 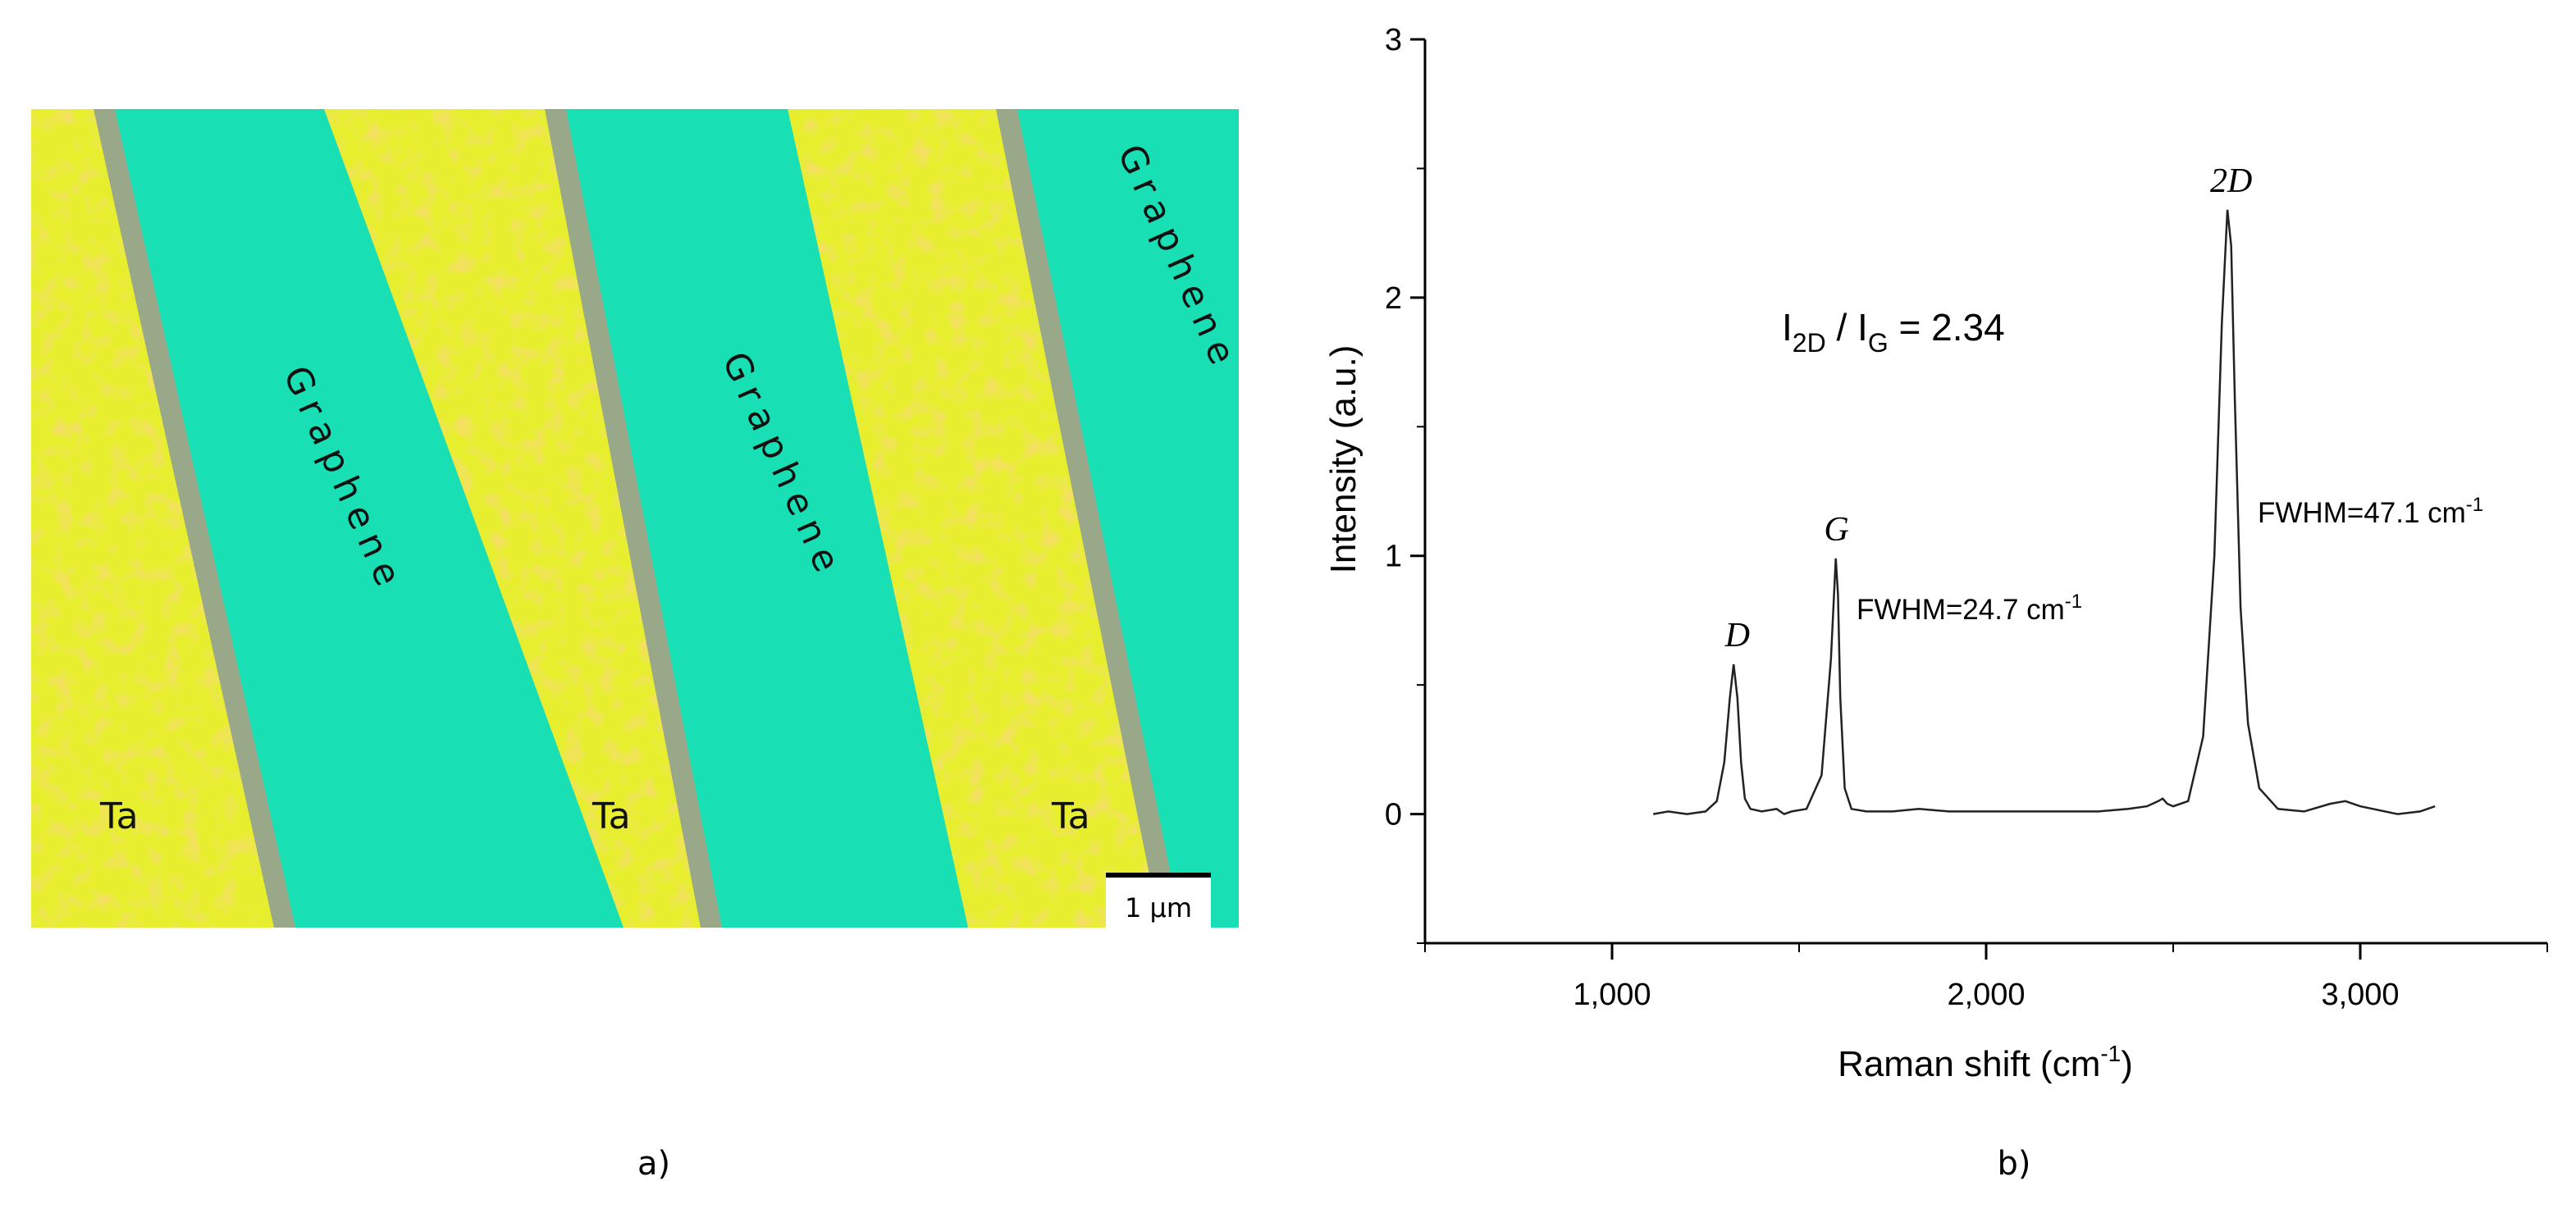 I want to click on x-ticks: 1,000 2,000 3,000, so click(x=1986, y=977).